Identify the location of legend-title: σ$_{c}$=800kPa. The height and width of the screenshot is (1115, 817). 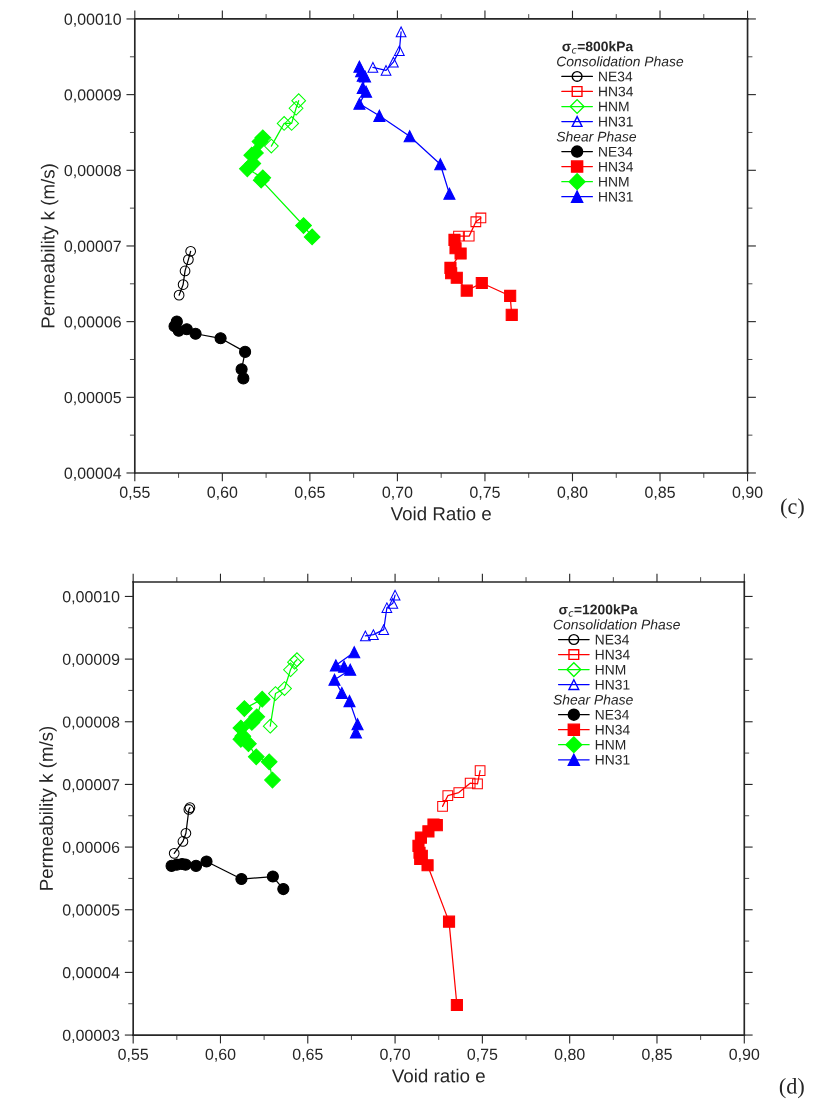
(598, 47).